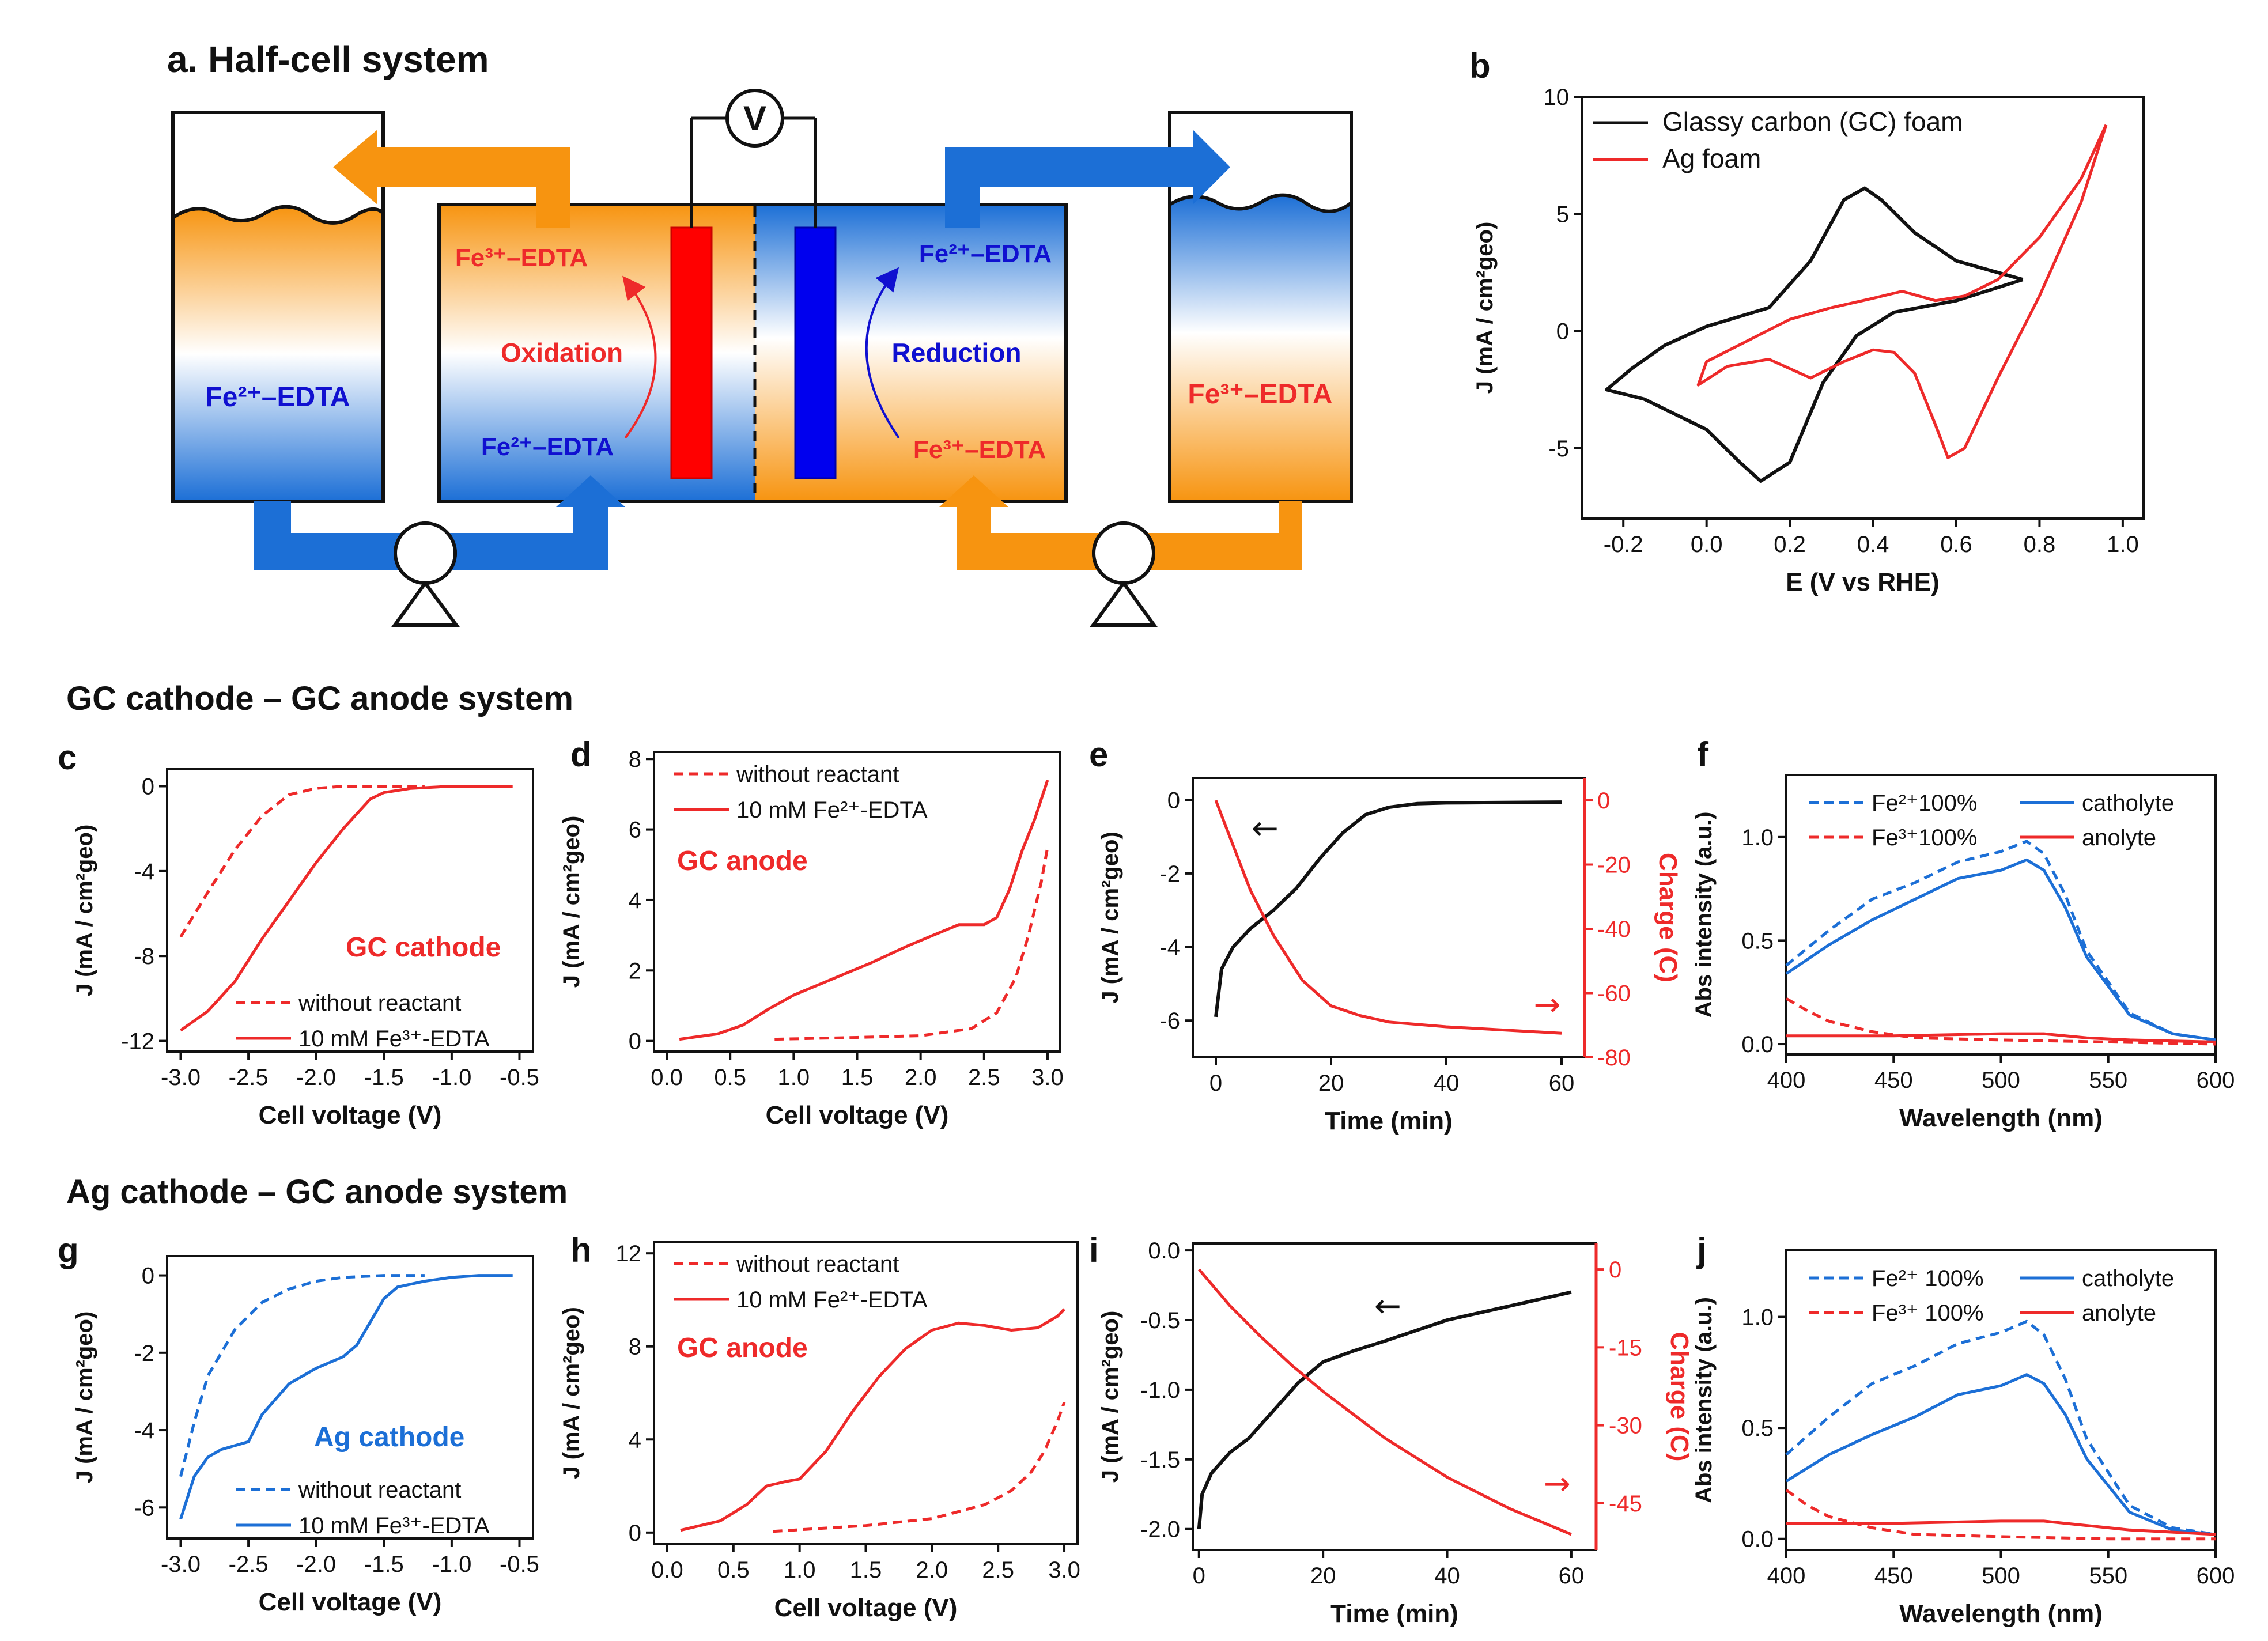  Describe the element at coordinates (1623, 544) in the screenshot. I see `x-tick-label: -0.2` at that location.